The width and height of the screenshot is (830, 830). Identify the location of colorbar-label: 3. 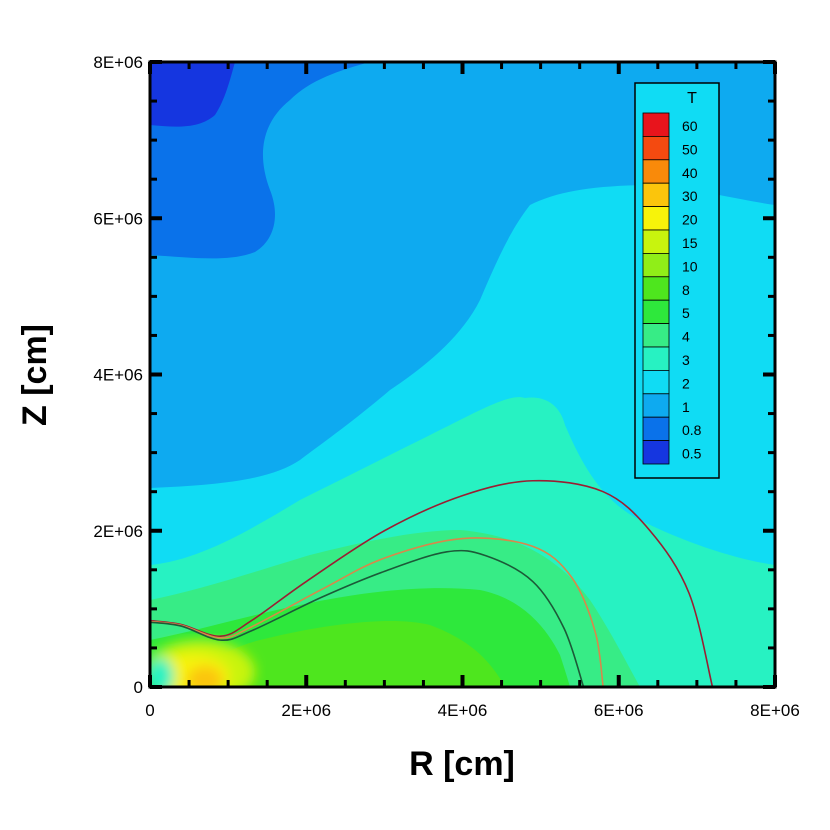
(686, 360).